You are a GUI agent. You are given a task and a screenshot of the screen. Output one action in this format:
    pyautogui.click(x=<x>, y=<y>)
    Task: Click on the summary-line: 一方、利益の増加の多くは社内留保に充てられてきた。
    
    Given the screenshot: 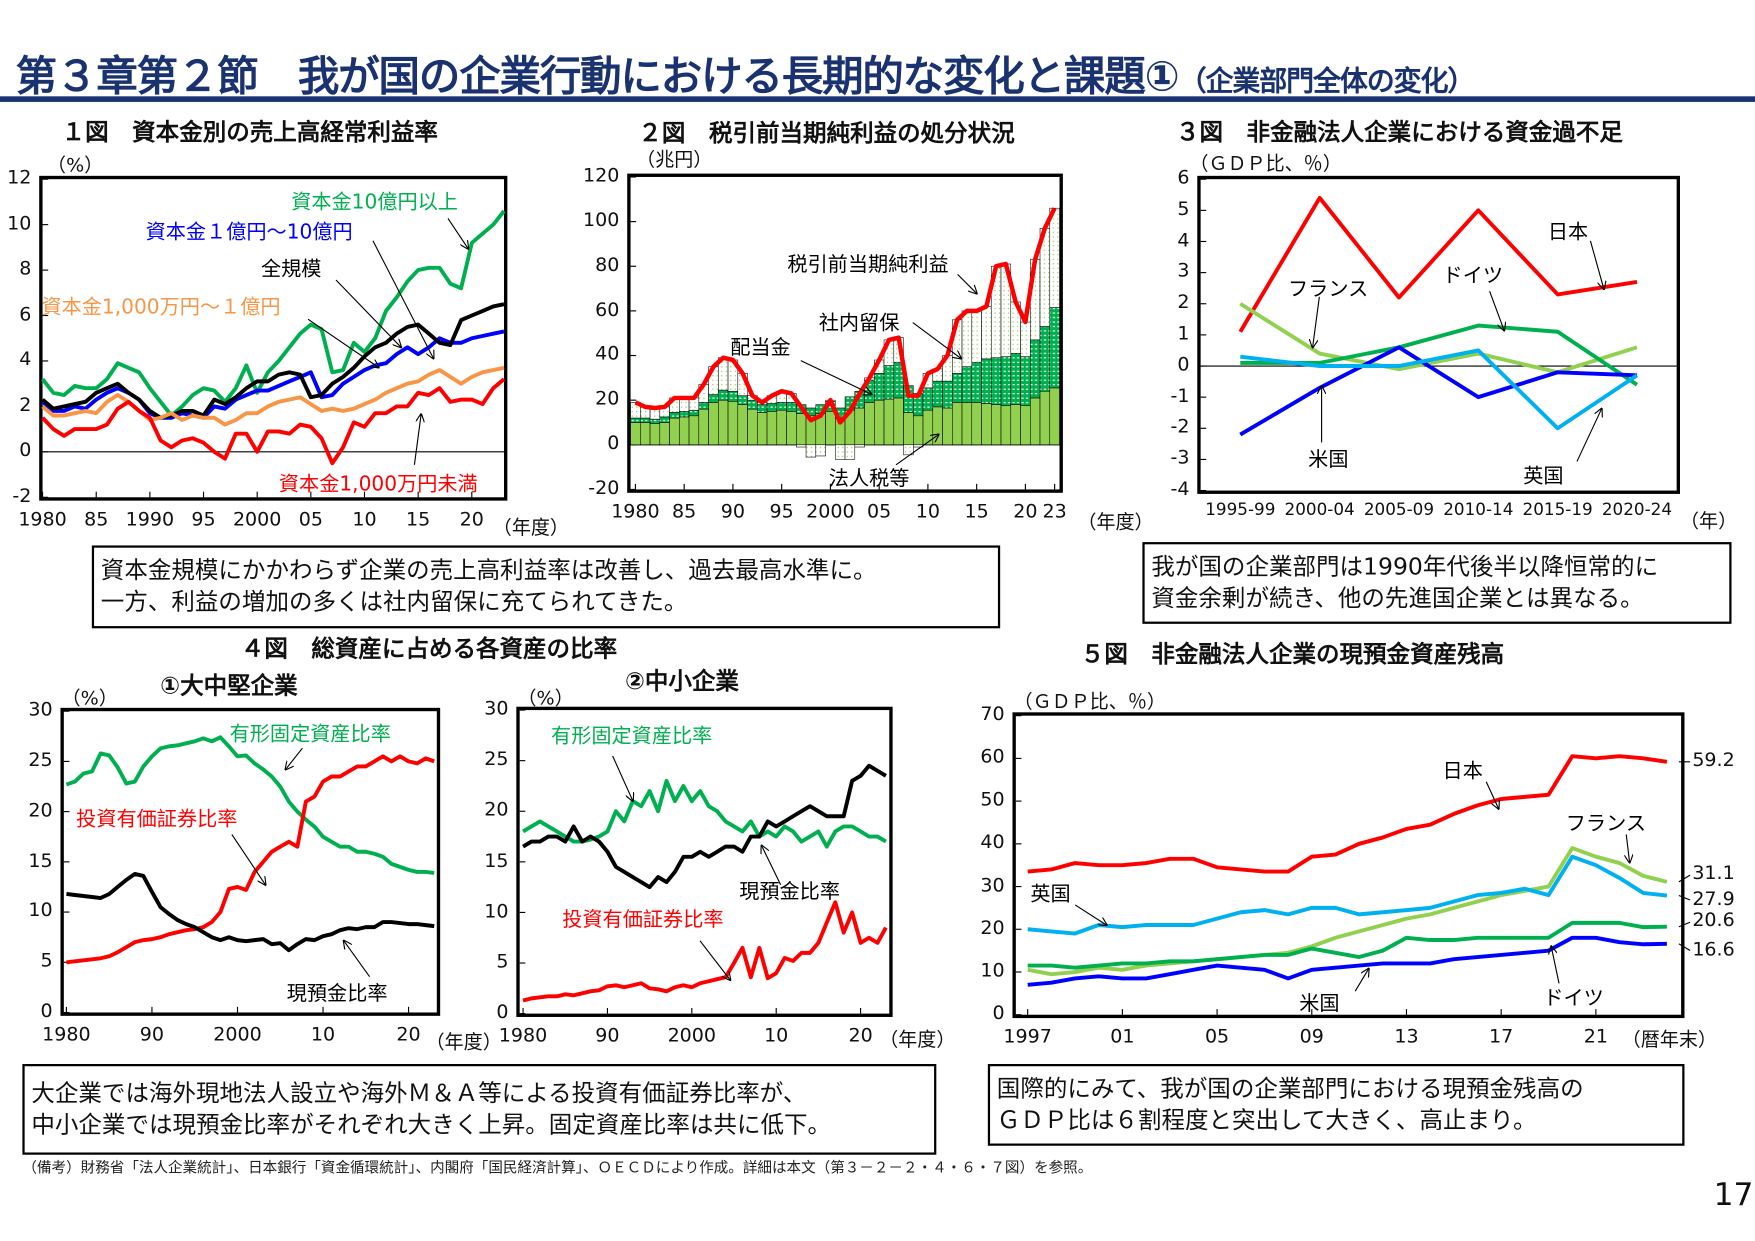 What is the action you would take?
    pyautogui.click(x=394, y=601)
    